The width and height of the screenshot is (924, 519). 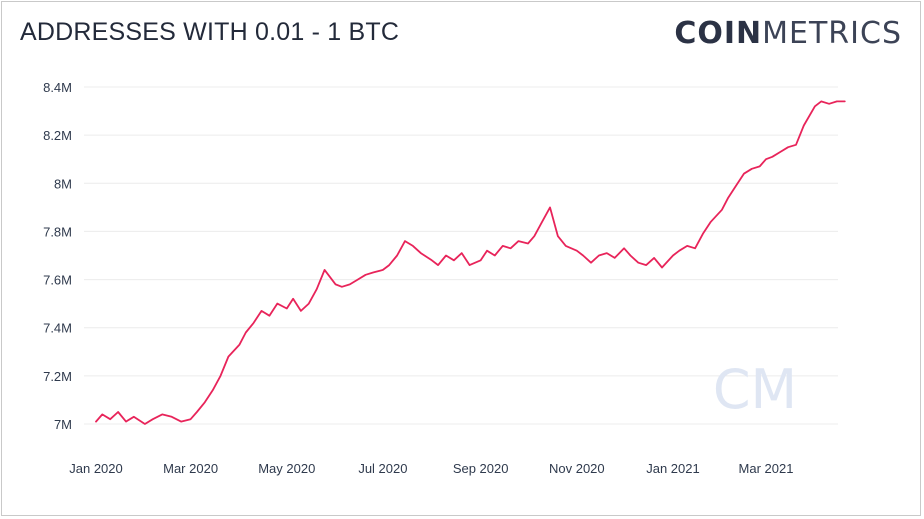 I want to click on x-tick-label: Mar 2021, so click(x=766, y=468).